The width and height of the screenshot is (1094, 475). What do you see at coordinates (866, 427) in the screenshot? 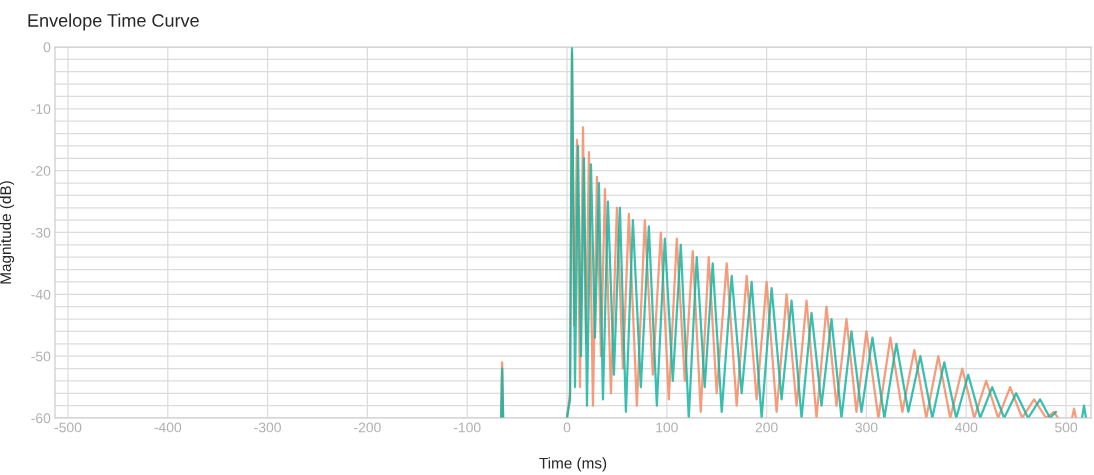
I see `x-tick-label: 300` at bounding box center [866, 427].